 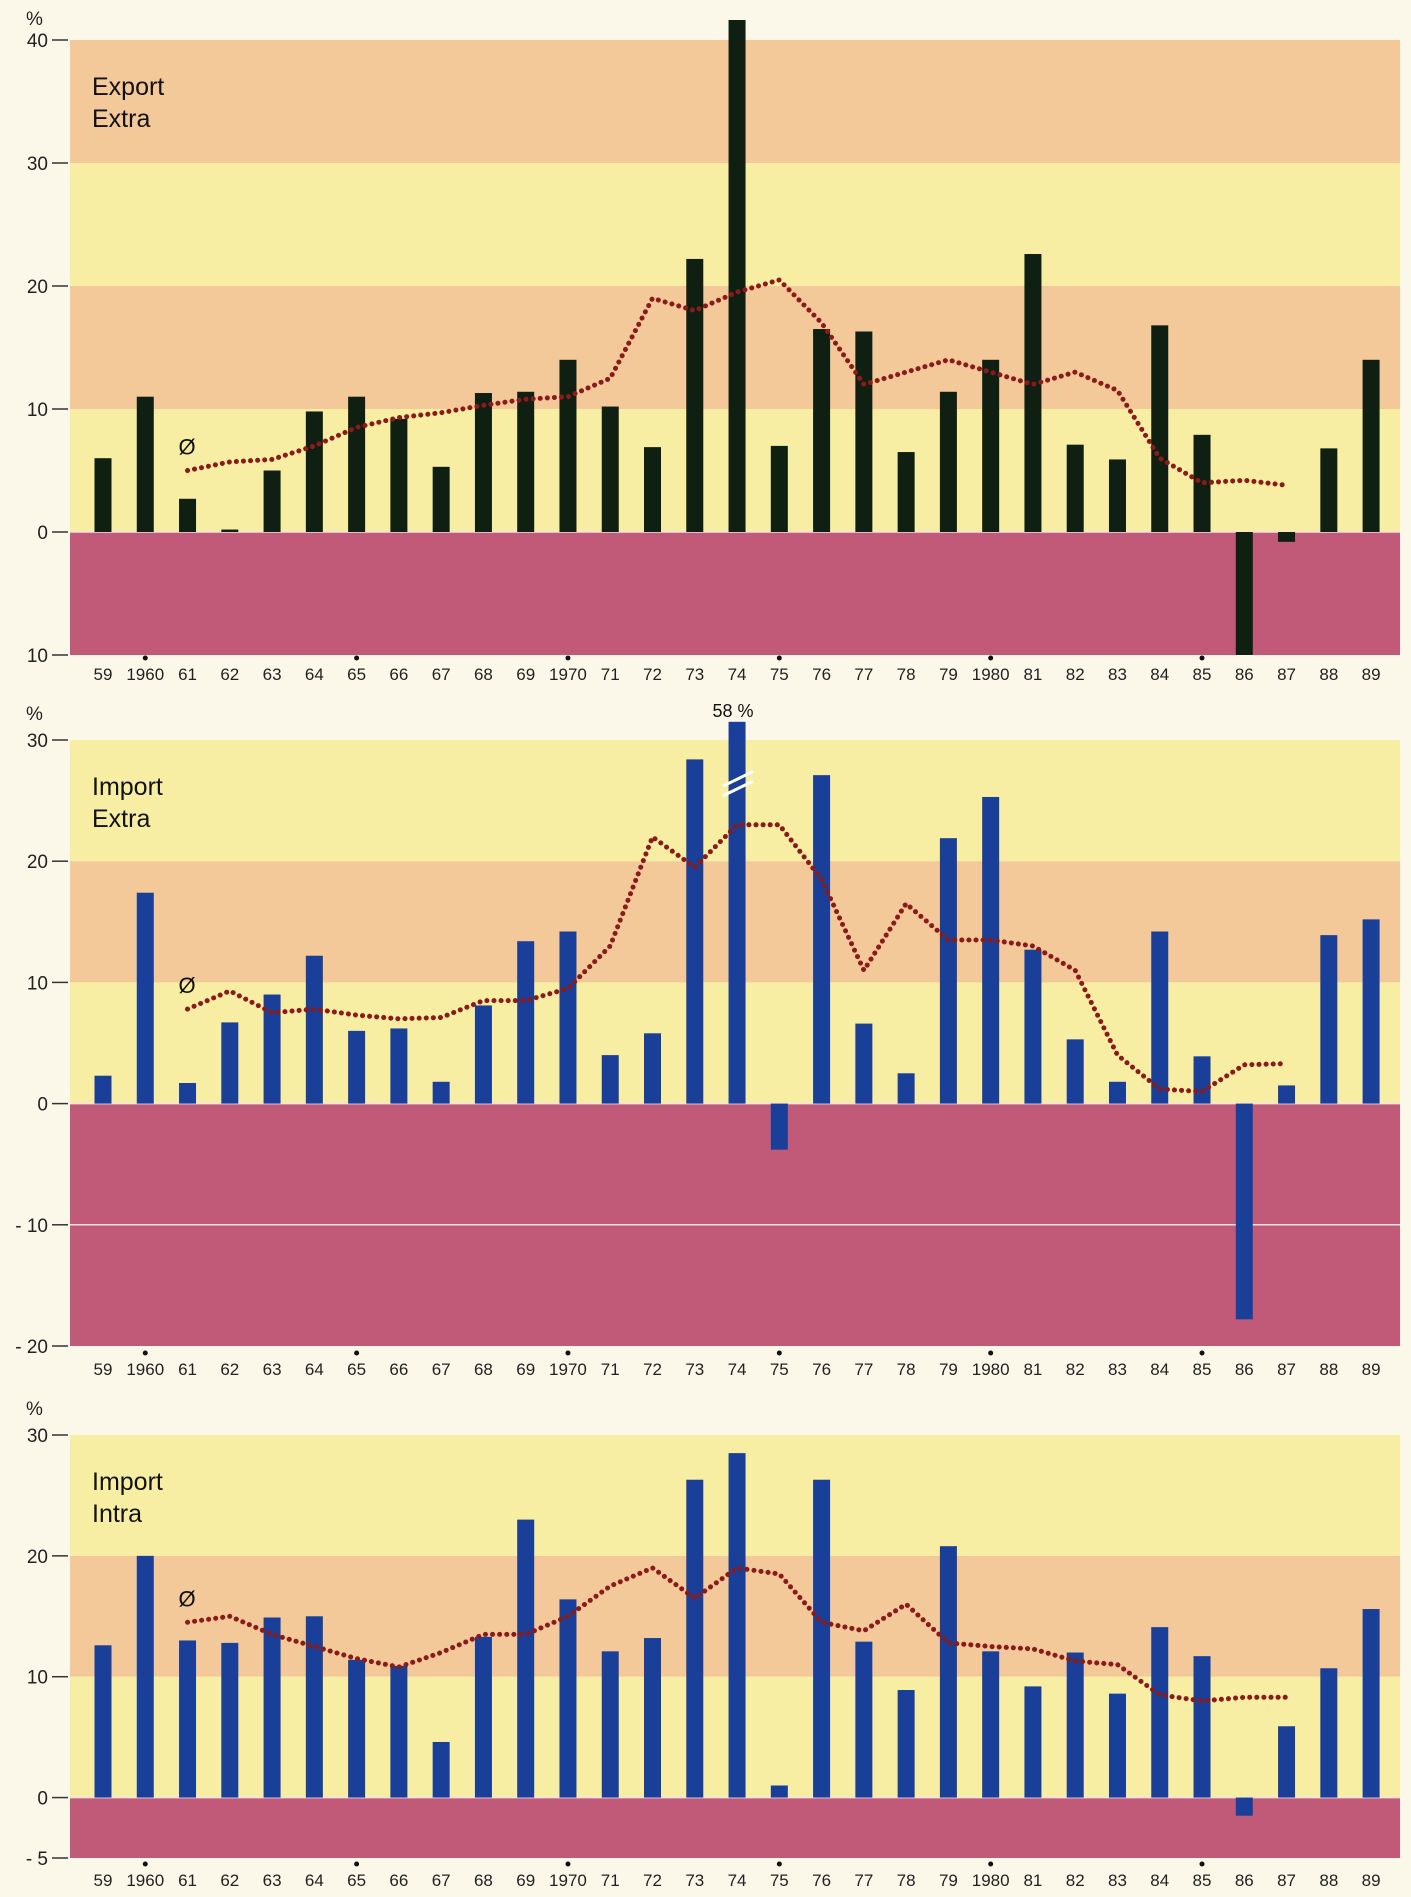 What do you see at coordinates (694, 1880) in the screenshot?
I see `x-tick-label: 73` at bounding box center [694, 1880].